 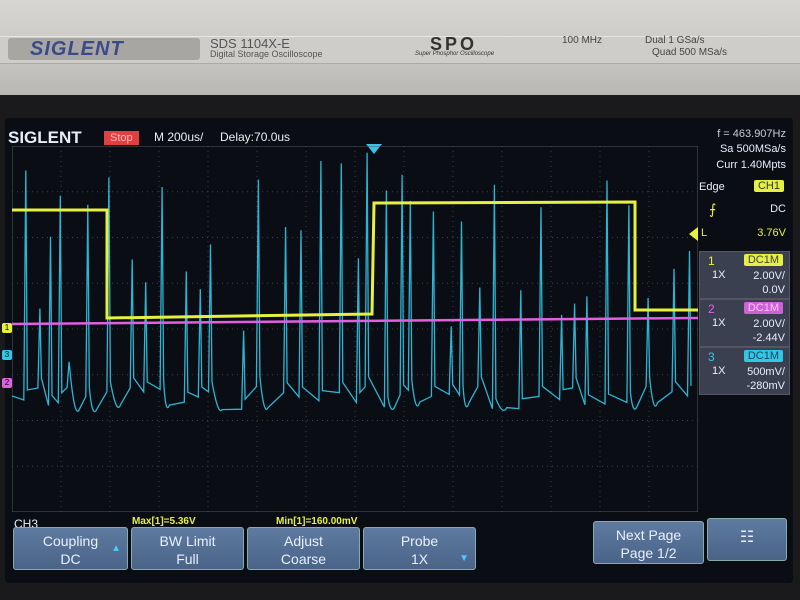 I want to click on ch1-marker: 1, so click(x=7, y=328).